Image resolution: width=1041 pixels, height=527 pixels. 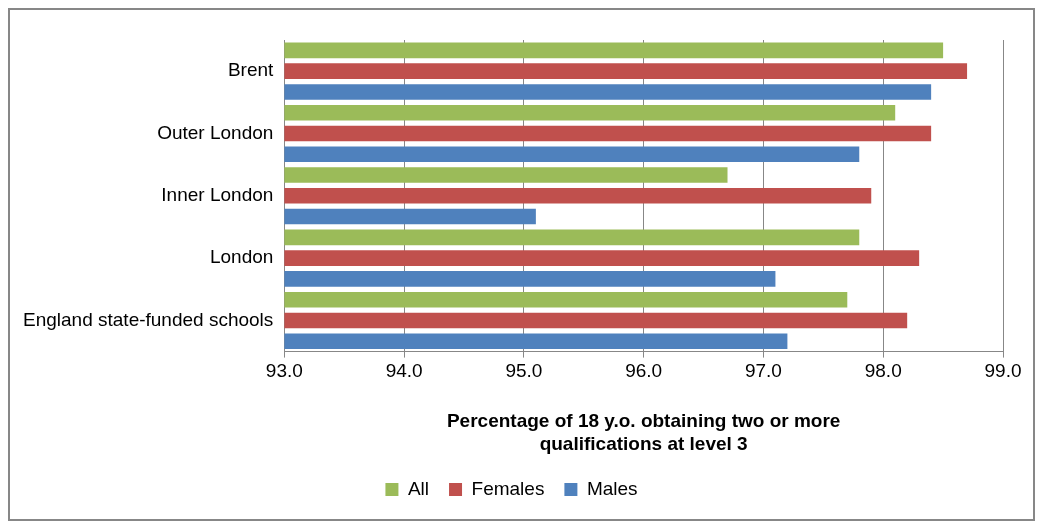 What do you see at coordinates (241, 257) in the screenshot?
I see `y-tick-label: London` at bounding box center [241, 257].